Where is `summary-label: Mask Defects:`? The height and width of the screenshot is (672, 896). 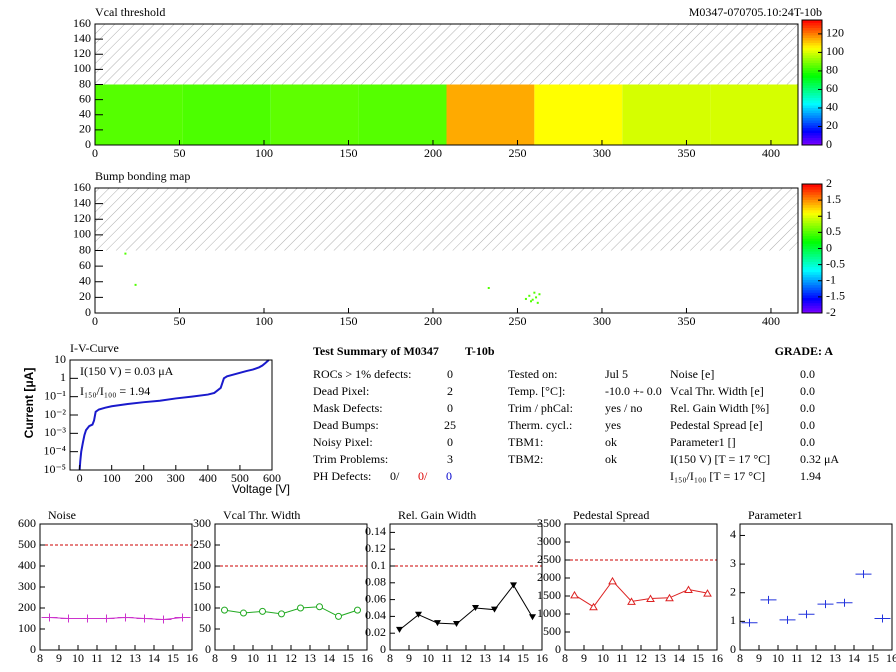
summary-label: Mask Defects: is located at coordinates (348, 408).